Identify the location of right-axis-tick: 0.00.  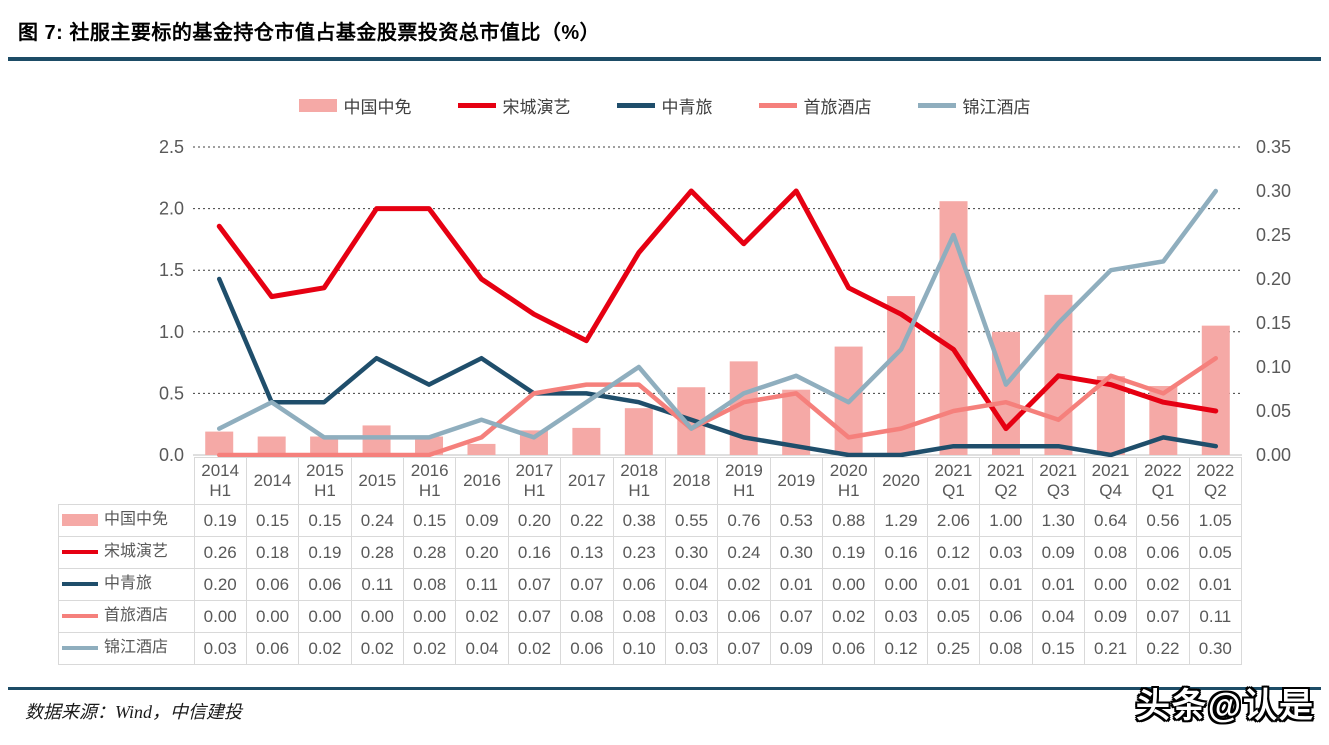
(1273, 455).